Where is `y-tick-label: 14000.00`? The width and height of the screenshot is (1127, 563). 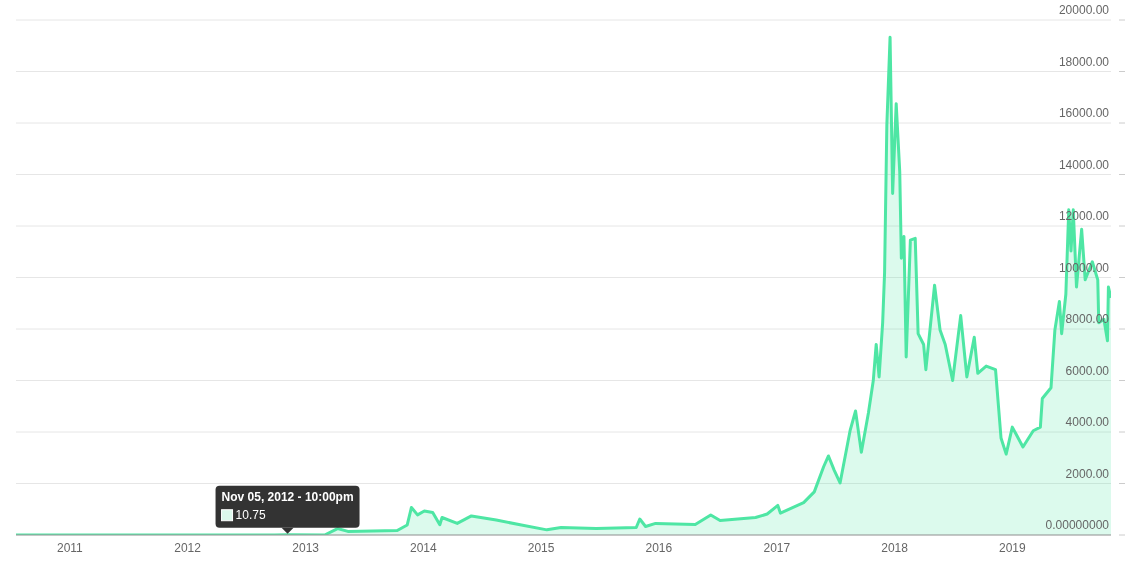 y-tick-label: 14000.00 is located at coordinates (1084, 164).